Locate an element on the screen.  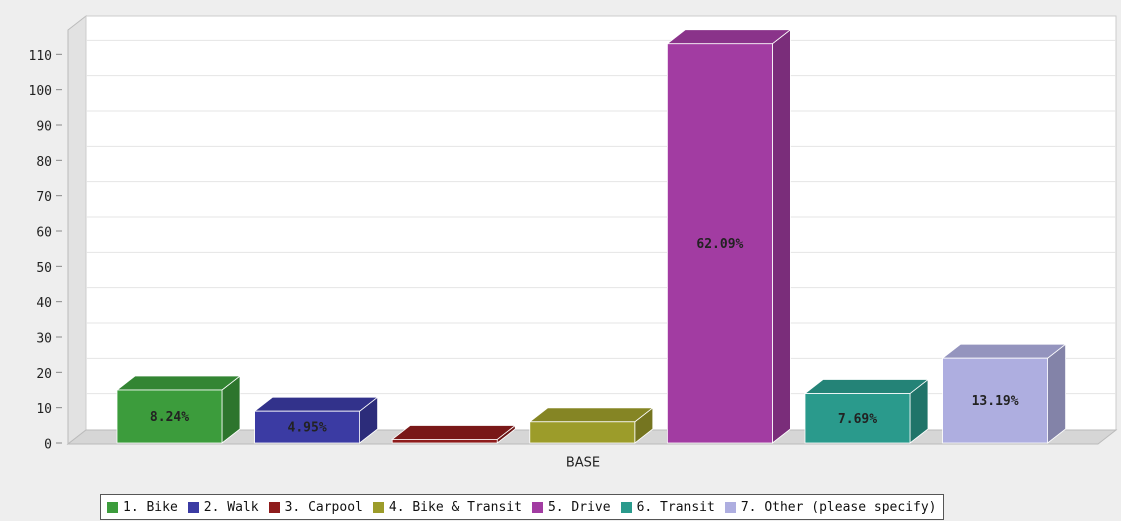
bar-label: 62.09% is located at coordinates (719, 244).